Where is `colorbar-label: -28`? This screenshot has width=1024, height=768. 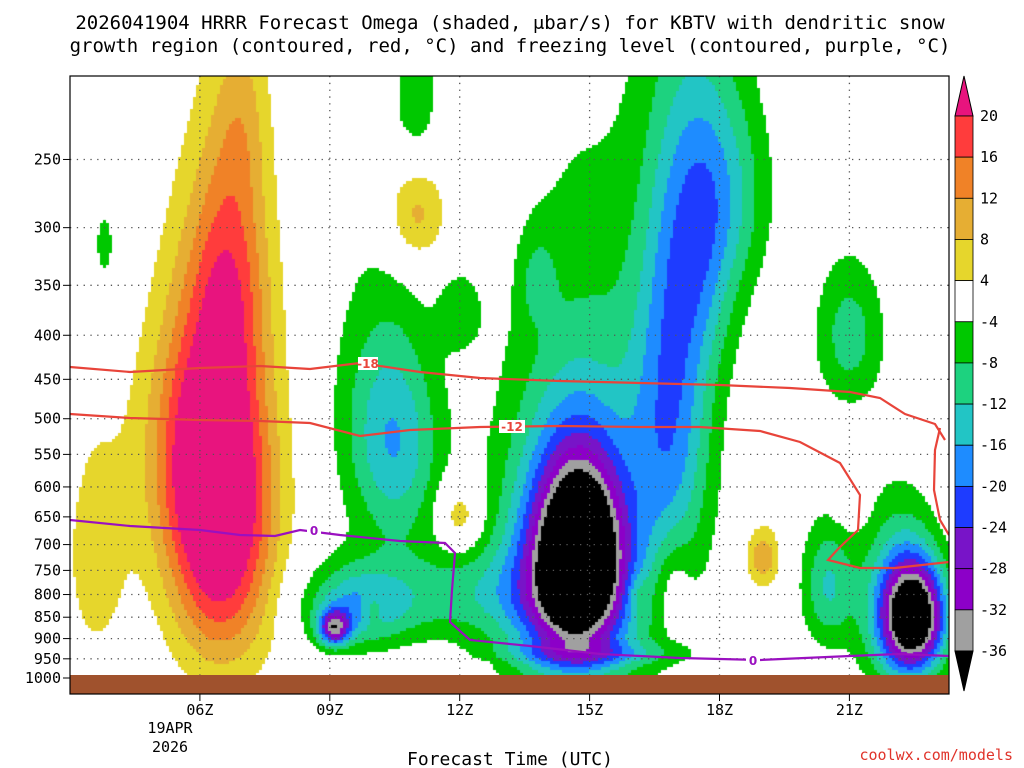
colorbar-label: -28 is located at coordinates (993, 569).